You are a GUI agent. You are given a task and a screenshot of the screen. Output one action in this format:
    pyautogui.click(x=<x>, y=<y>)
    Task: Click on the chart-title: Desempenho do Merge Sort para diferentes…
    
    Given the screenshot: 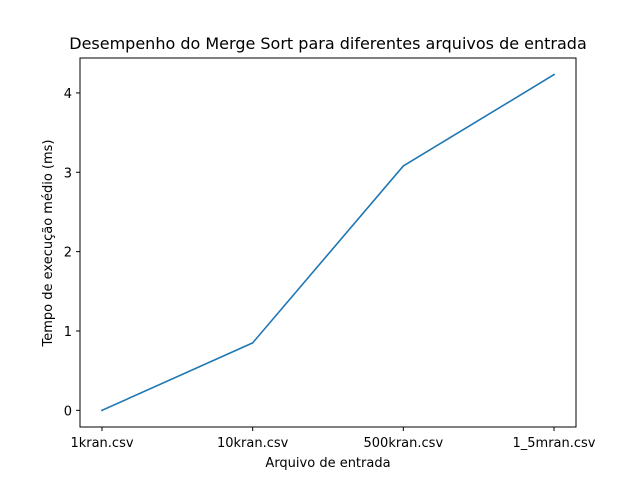 What is the action you would take?
    pyautogui.click(x=328, y=43)
    